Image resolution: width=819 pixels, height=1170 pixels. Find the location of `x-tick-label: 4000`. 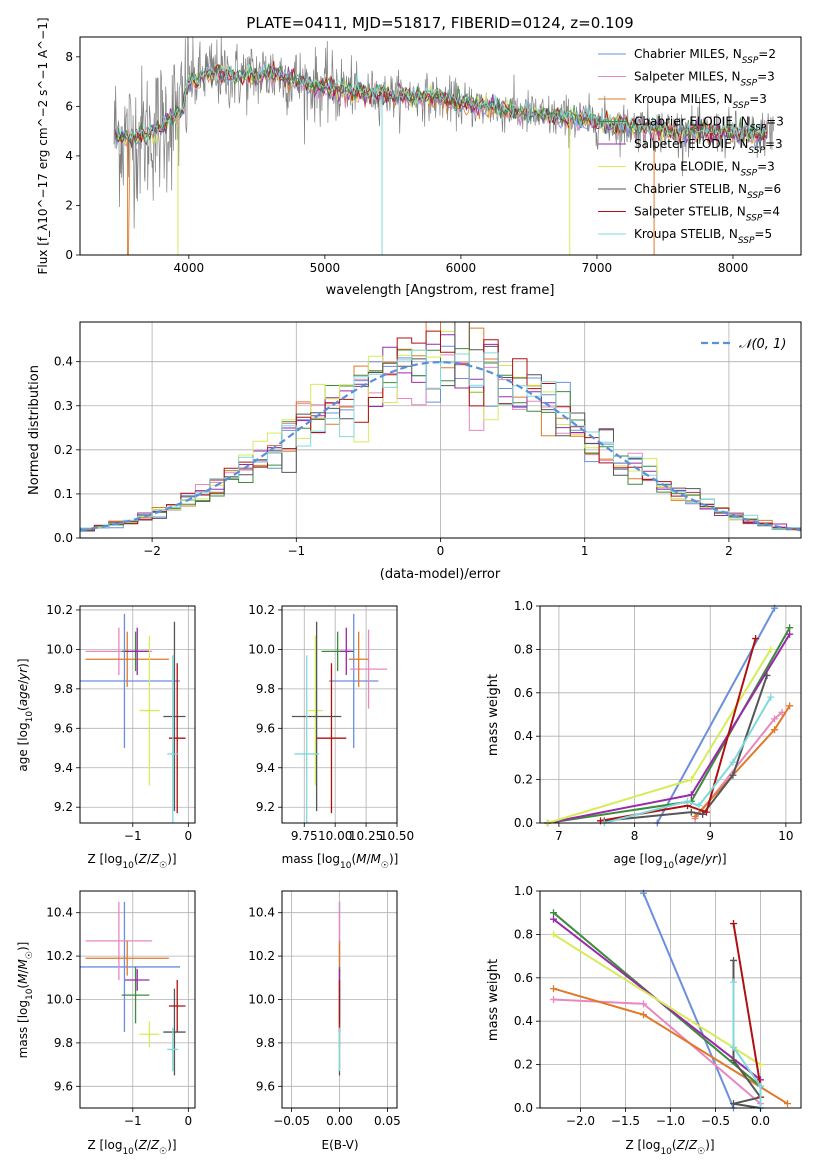

x-tick-label: 4000 is located at coordinates (189, 268).